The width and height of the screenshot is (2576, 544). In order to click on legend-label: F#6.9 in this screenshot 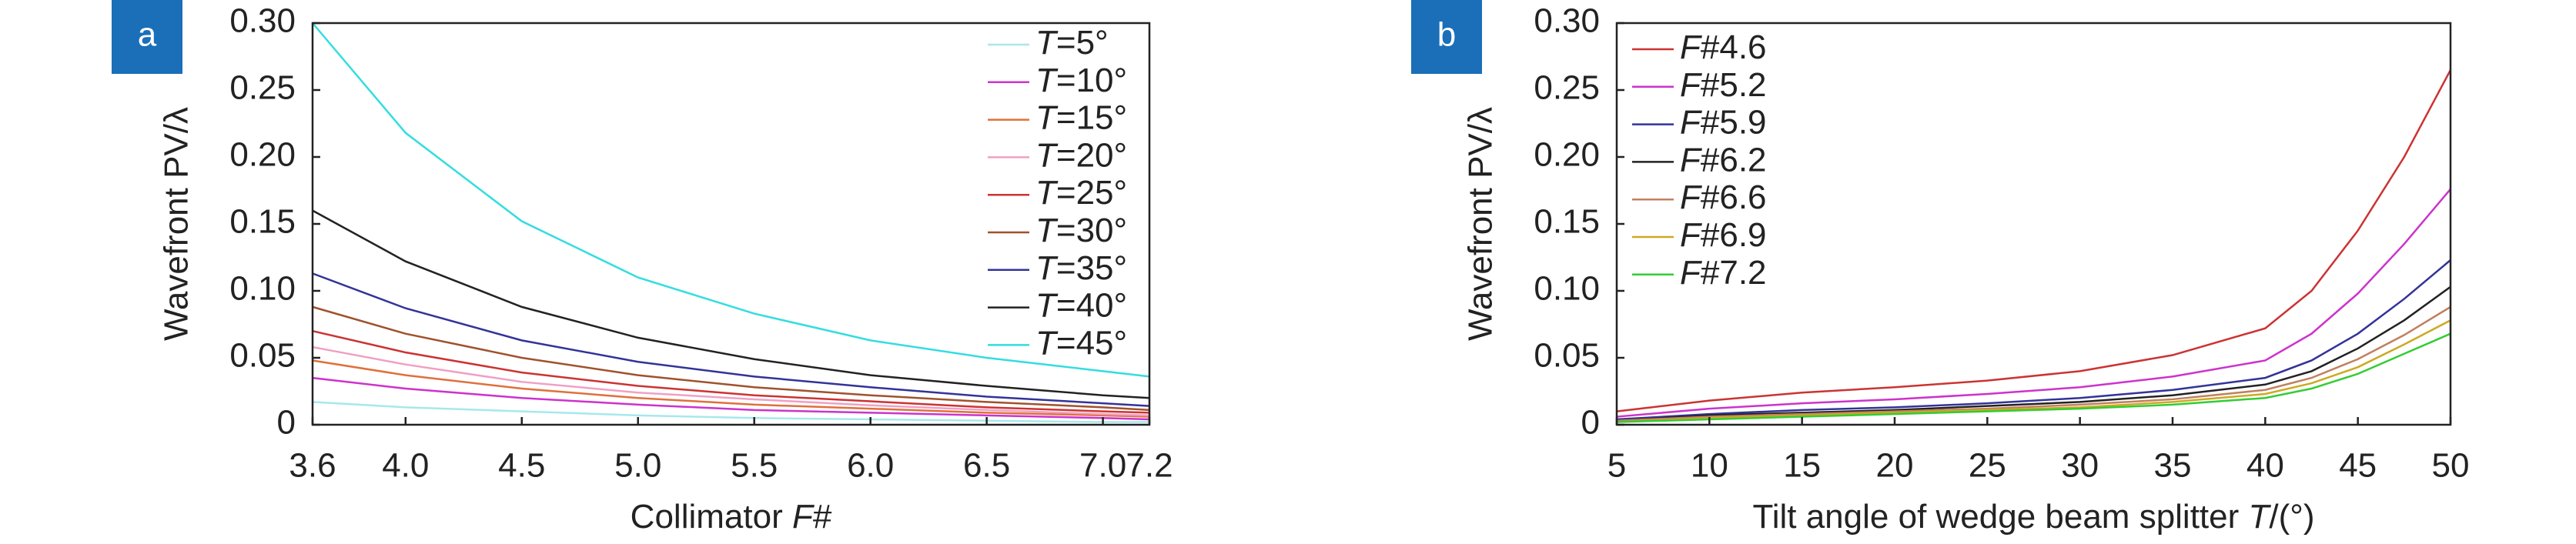, I will do `click(1724, 235)`.